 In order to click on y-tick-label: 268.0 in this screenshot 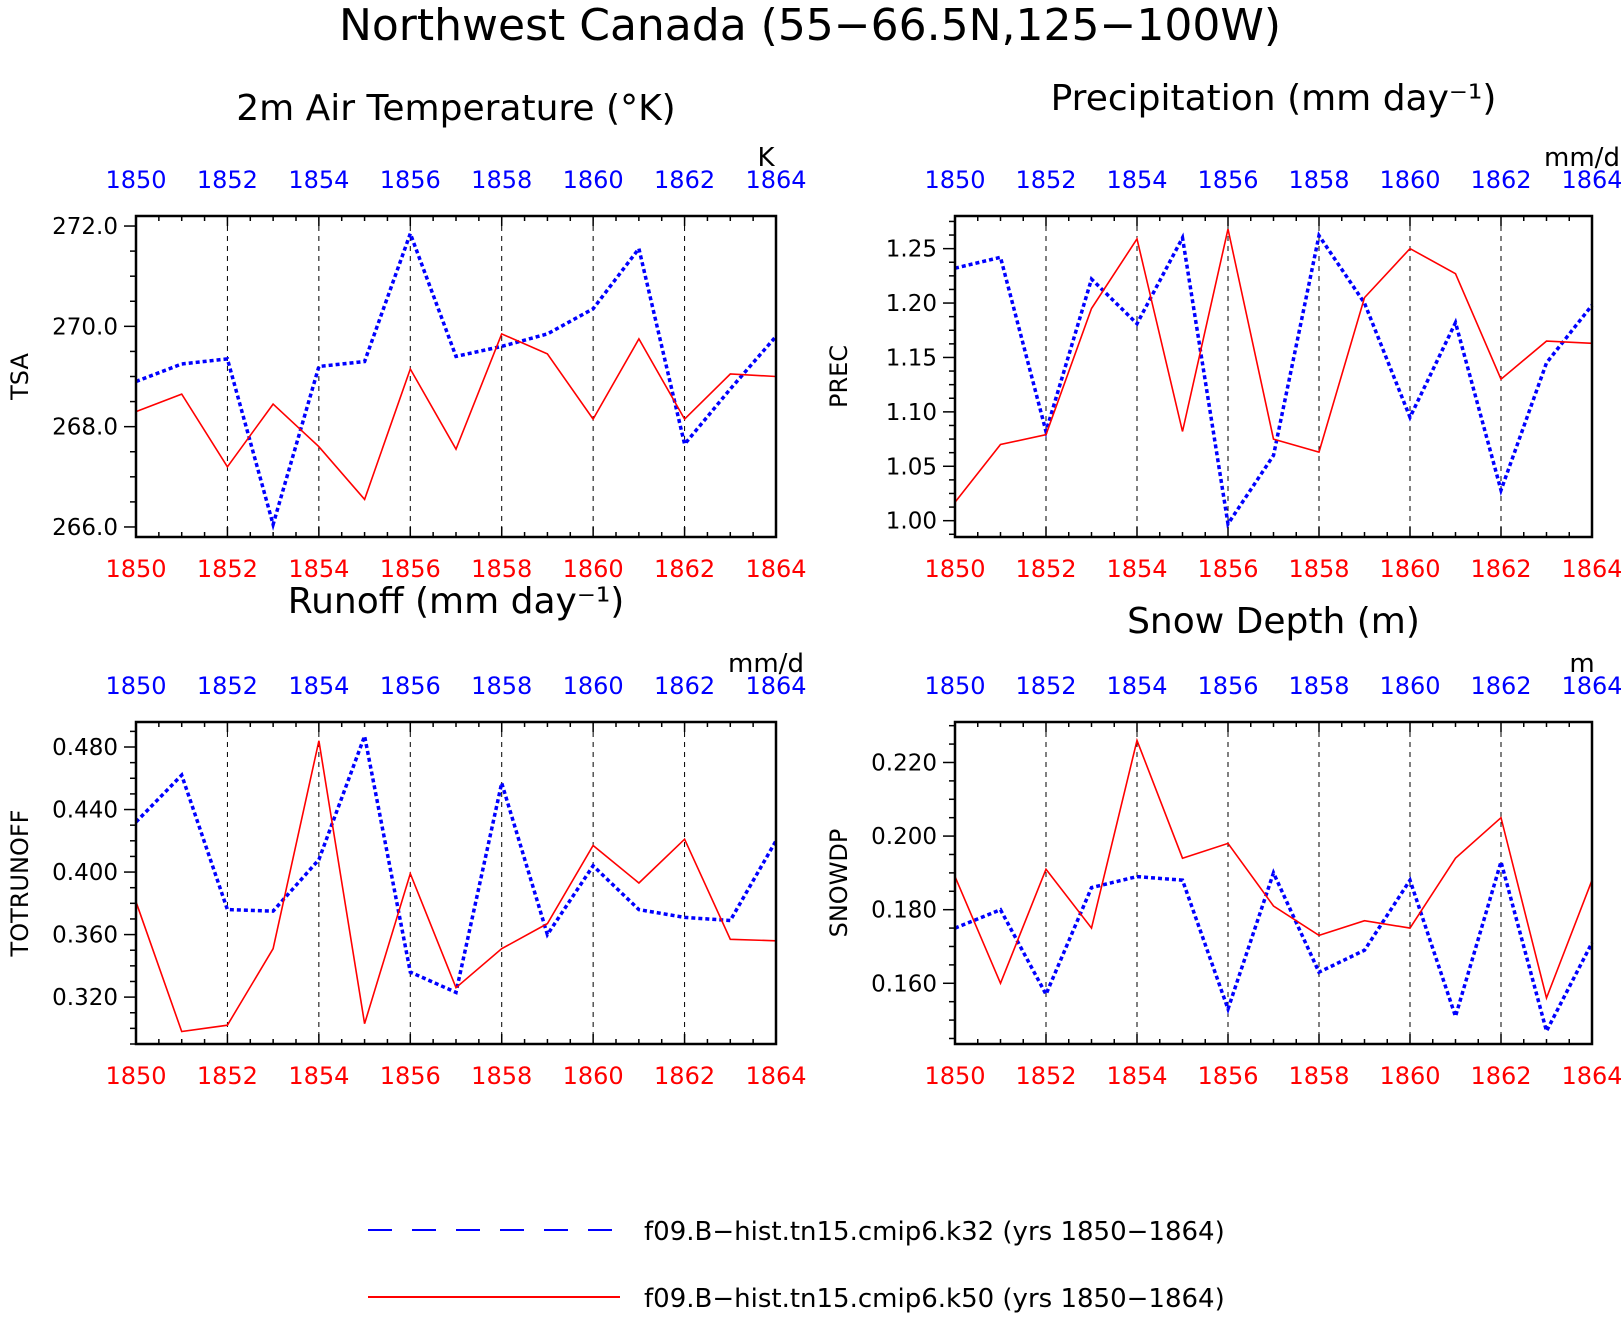, I will do `click(85, 428)`.